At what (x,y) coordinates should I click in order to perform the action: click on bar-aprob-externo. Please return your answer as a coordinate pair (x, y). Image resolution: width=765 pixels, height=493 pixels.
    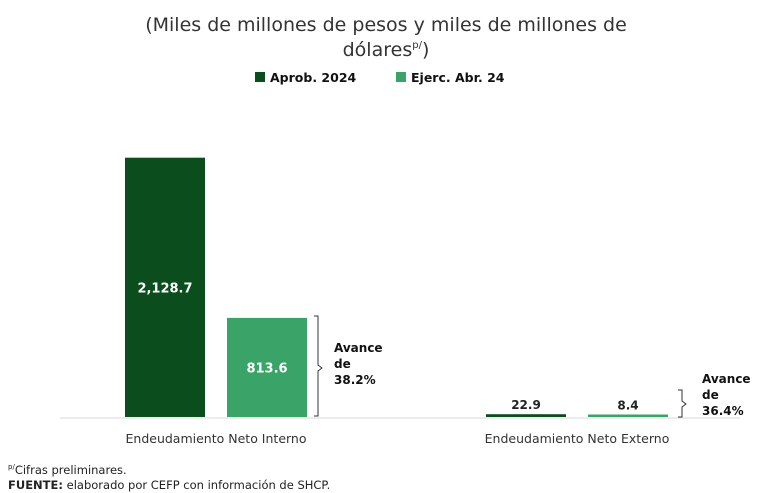
    Looking at the image, I should click on (526, 415).